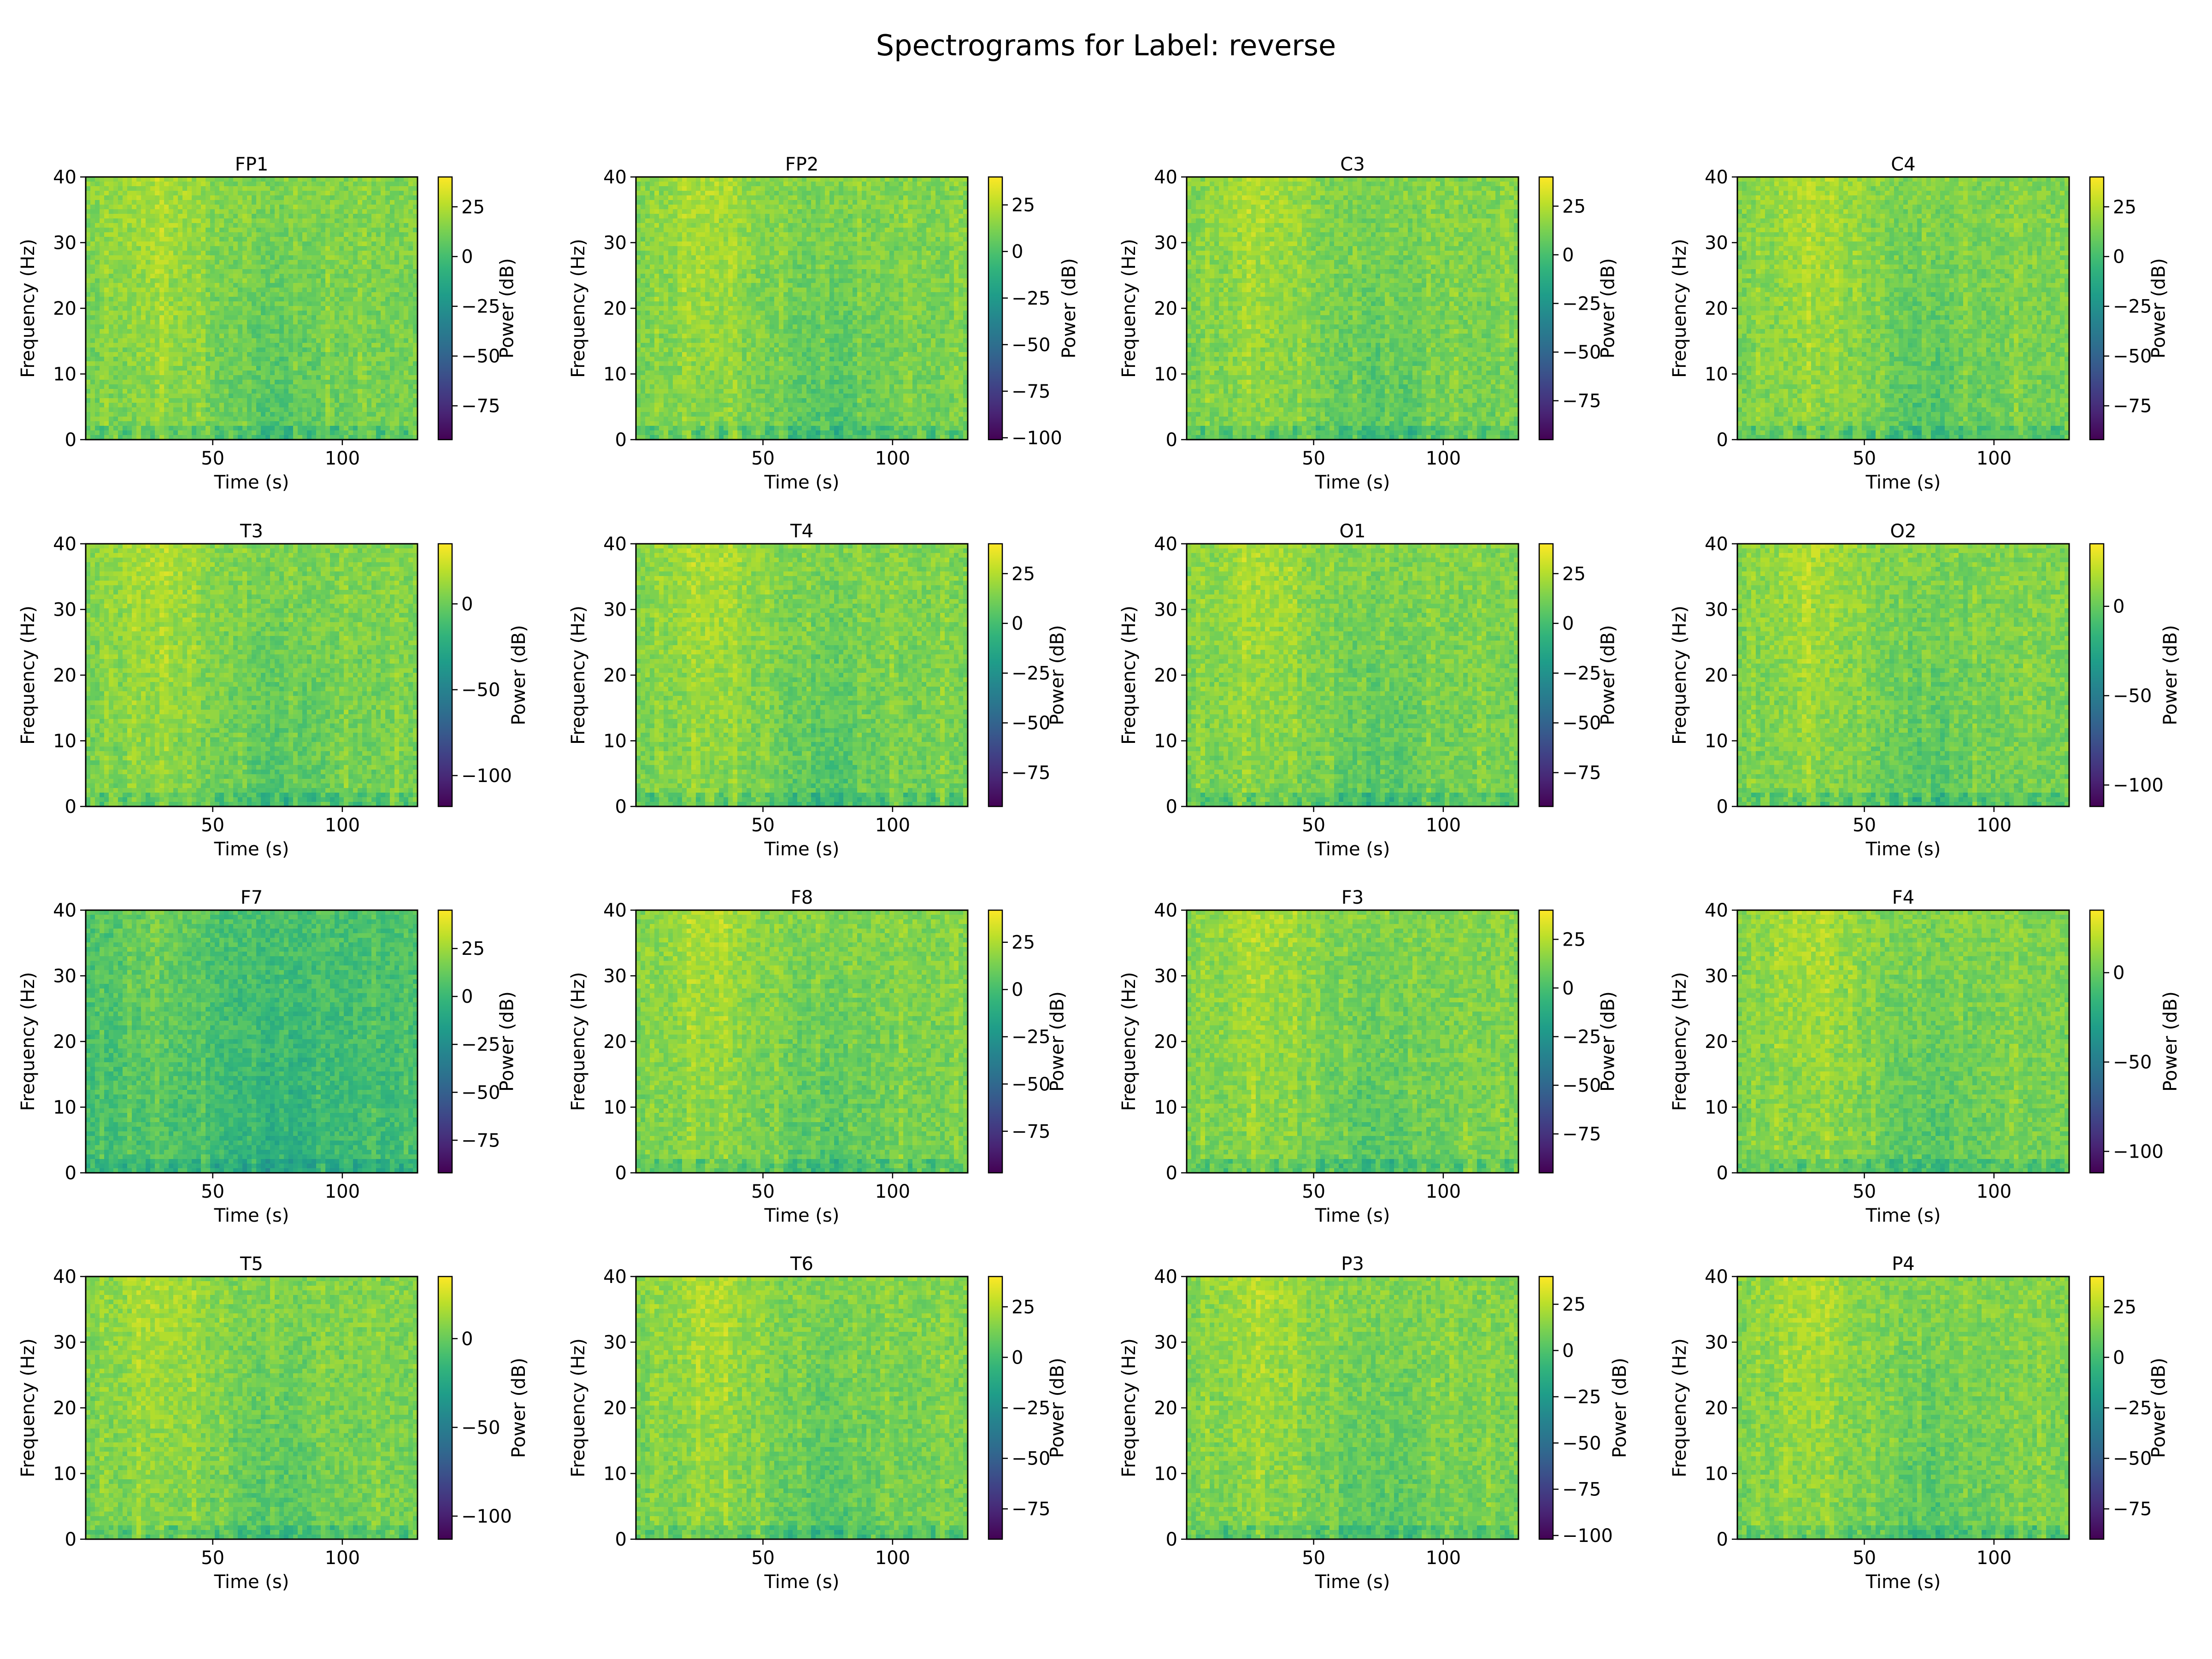  What do you see at coordinates (252, 897) in the screenshot?
I see `panel-title: F7` at bounding box center [252, 897].